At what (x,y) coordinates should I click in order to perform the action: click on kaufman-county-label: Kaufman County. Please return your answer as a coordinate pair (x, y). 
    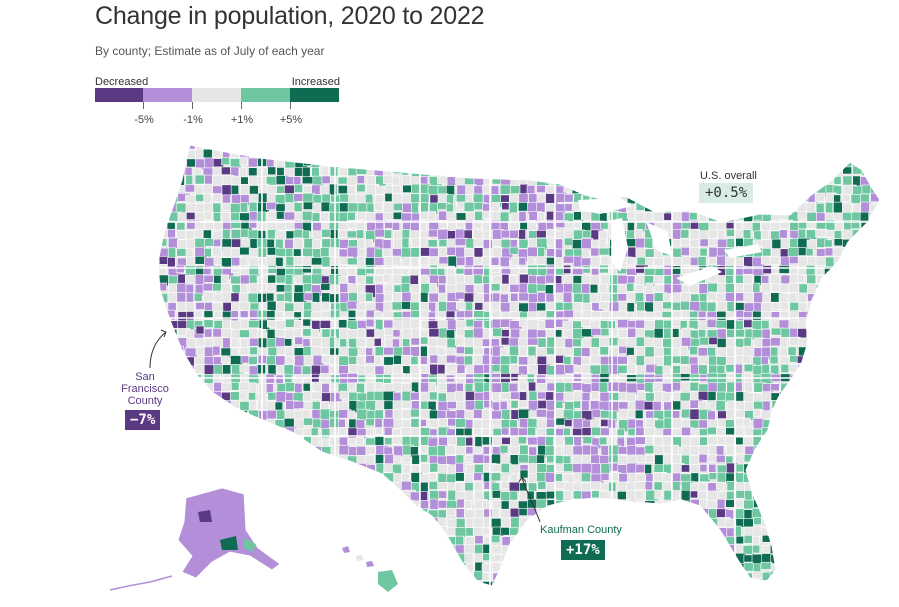
    Looking at the image, I should click on (581, 530).